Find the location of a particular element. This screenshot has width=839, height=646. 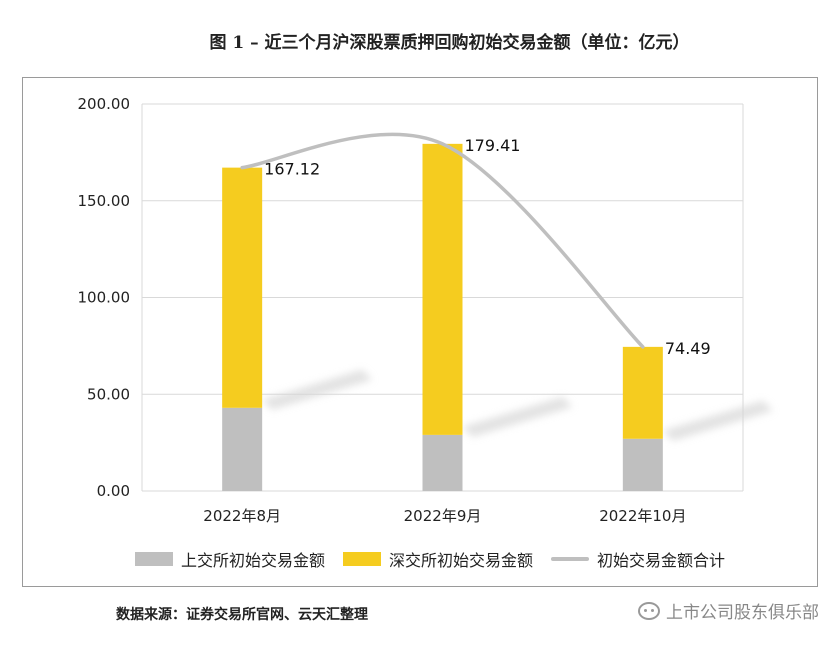

y-tick-label: 100.00 is located at coordinates (104, 298).